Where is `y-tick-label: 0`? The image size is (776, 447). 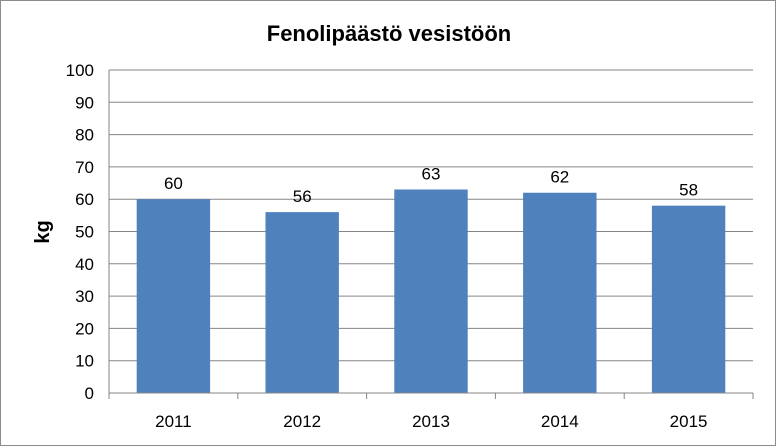 y-tick-label: 0 is located at coordinates (89, 393).